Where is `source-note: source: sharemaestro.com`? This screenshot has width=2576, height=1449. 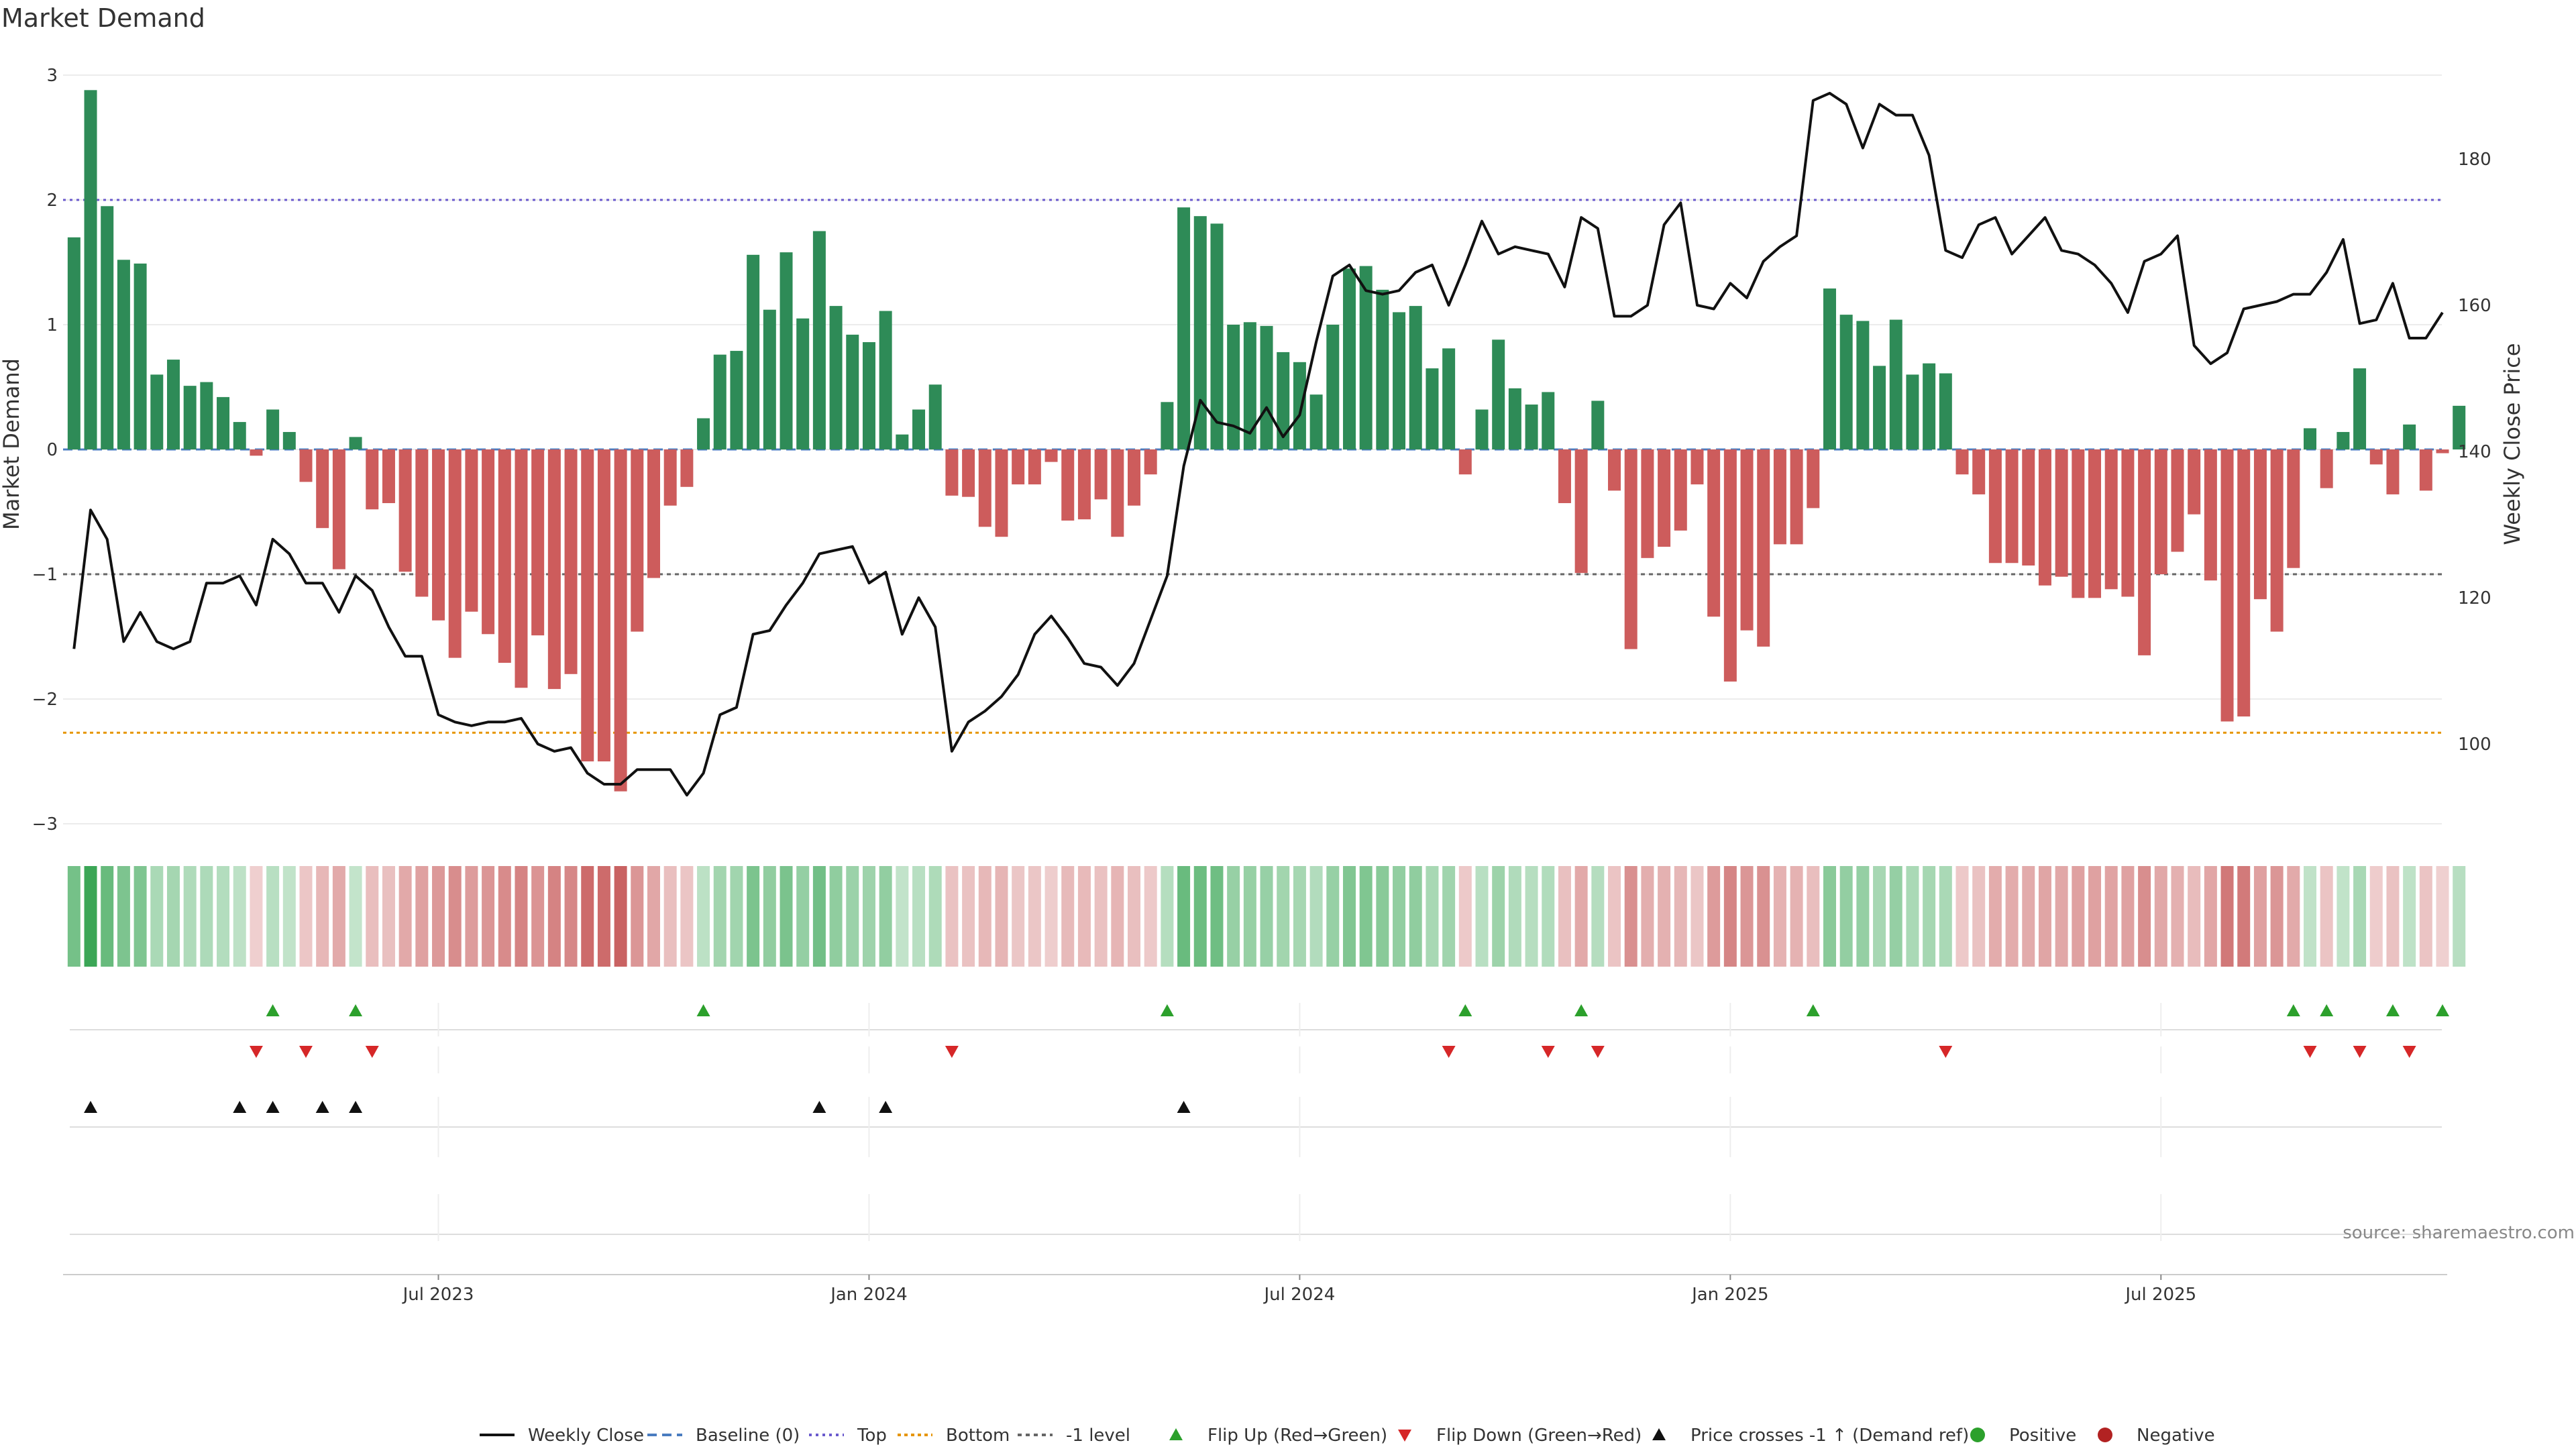 source-note: source: sharemaestro.com is located at coordinates (2459, 1233).